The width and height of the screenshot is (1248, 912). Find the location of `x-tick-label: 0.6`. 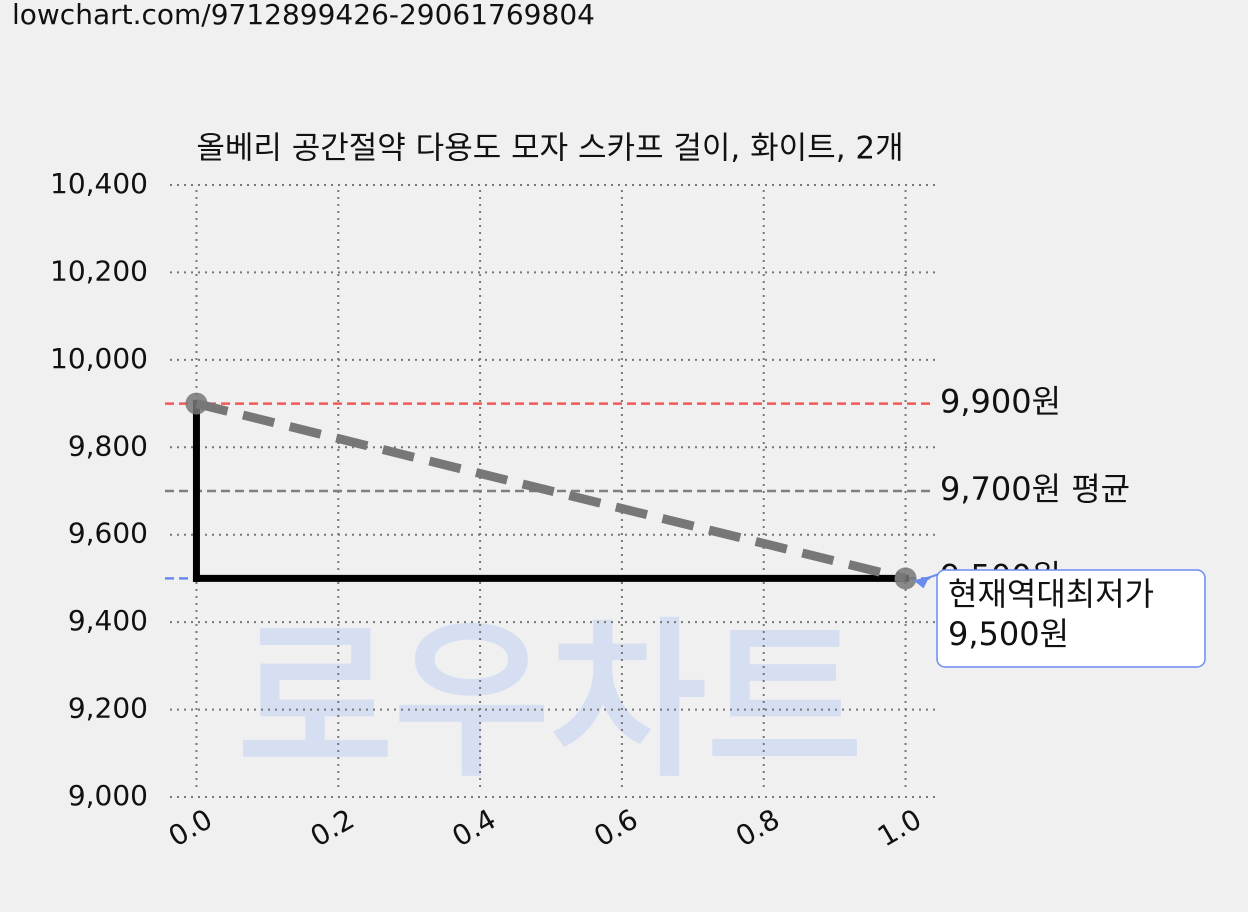

x-tick-label: 0.6 is located at coordinates (615, 827).